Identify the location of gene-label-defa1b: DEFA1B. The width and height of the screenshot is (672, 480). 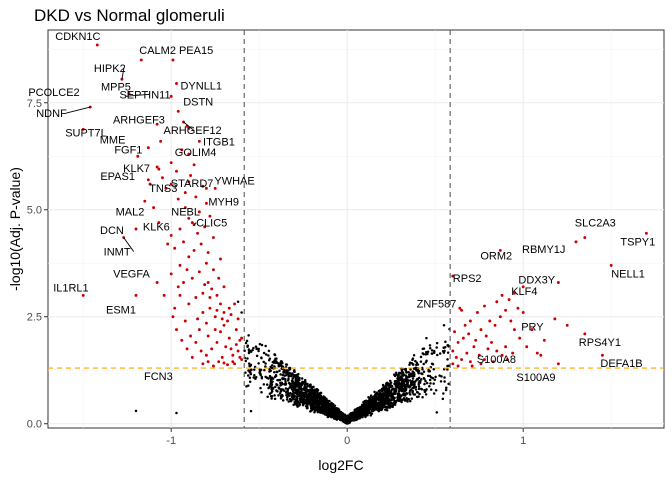
(621, 364).